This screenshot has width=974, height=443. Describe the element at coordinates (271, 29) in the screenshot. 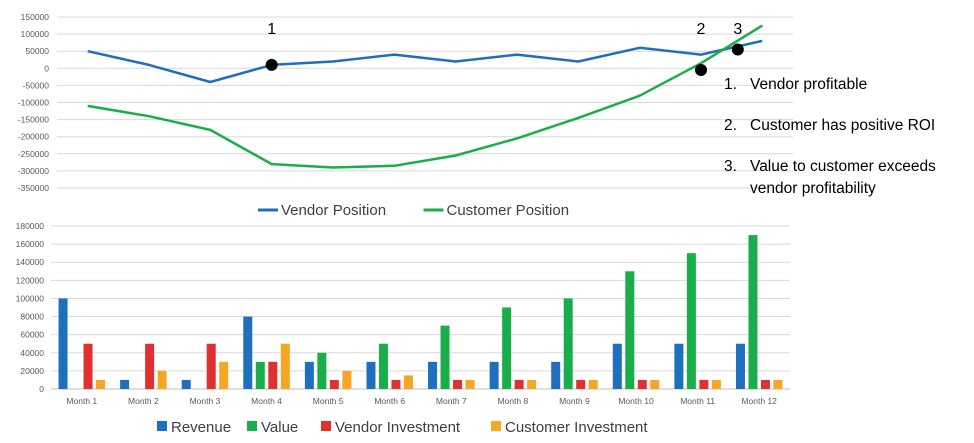

I see `milestone-marker-label: 1` at that location.